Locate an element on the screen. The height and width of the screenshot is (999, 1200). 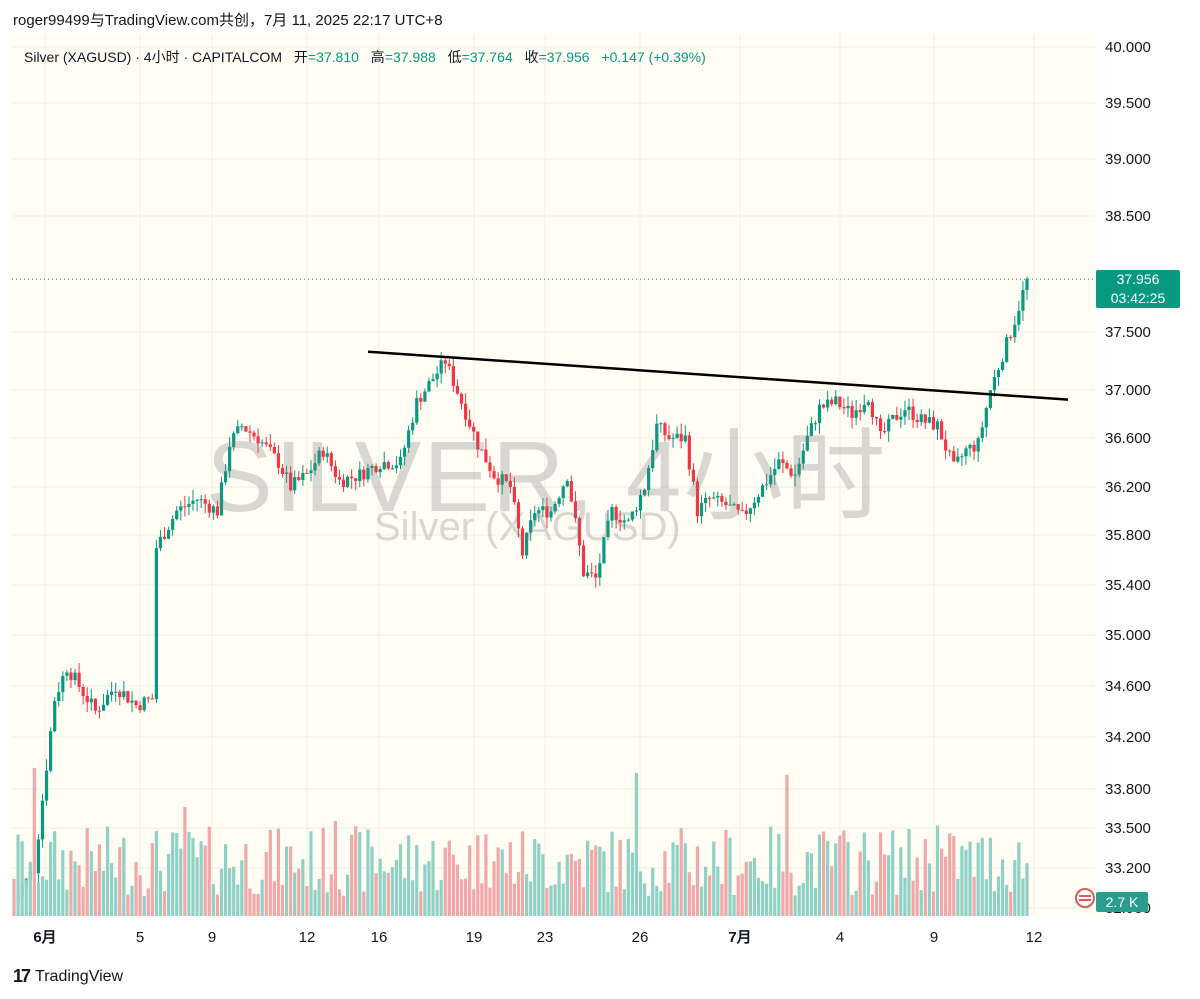
last-price-tag: 37.956 is located at coordinates (1138, 279).